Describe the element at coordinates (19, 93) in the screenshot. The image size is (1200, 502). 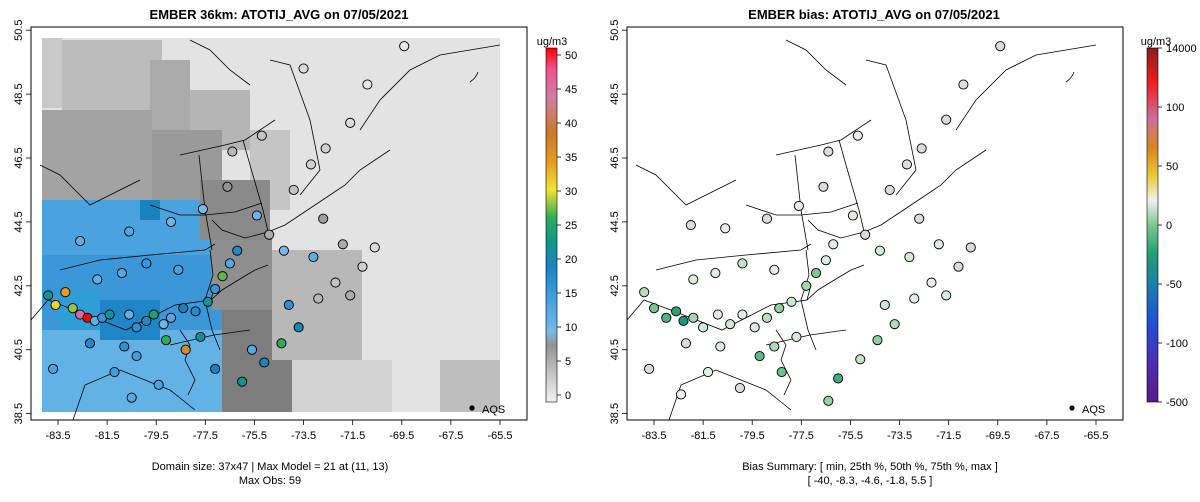
I see `left-y-tick-label: 48.5` at that location.